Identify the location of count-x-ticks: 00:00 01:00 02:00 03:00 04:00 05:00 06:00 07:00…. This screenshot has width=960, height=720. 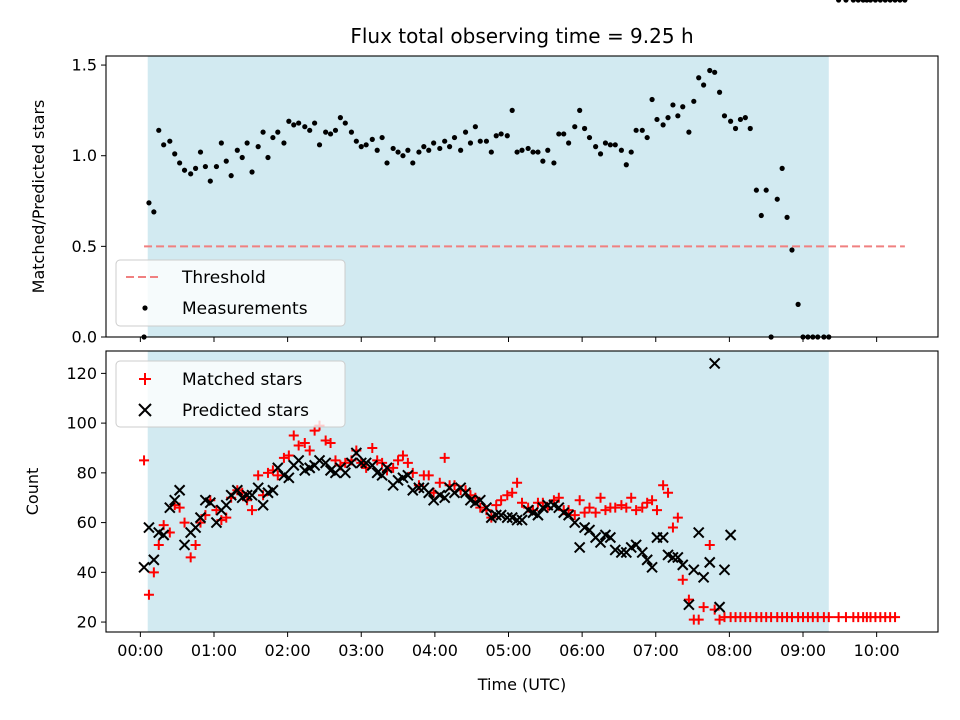
(508, 646).